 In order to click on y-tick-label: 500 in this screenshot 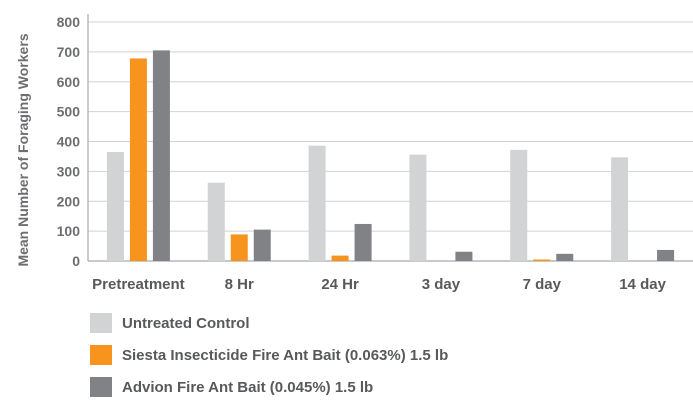, I will do `click(69, 112)`.